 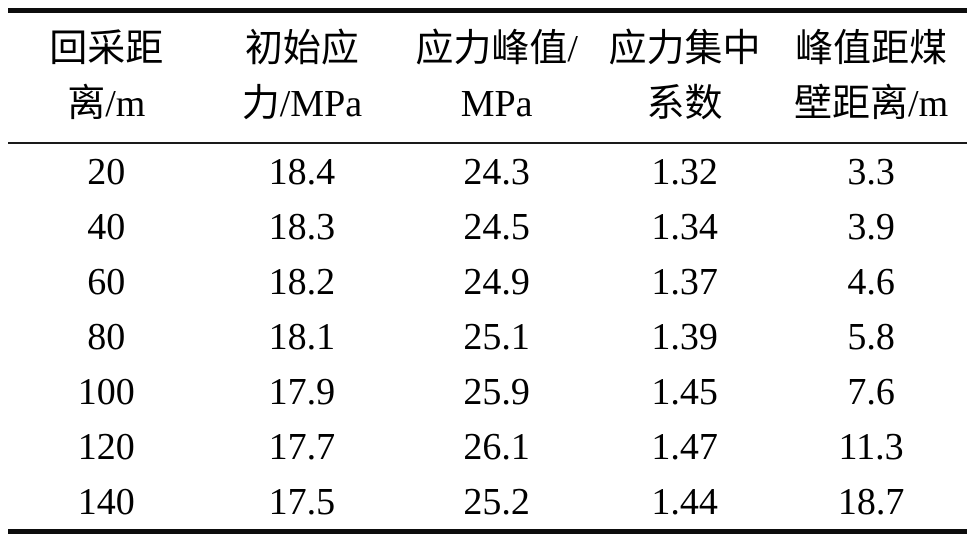 I want to click on table-cell: 1.45, so click(x=684, y=391).